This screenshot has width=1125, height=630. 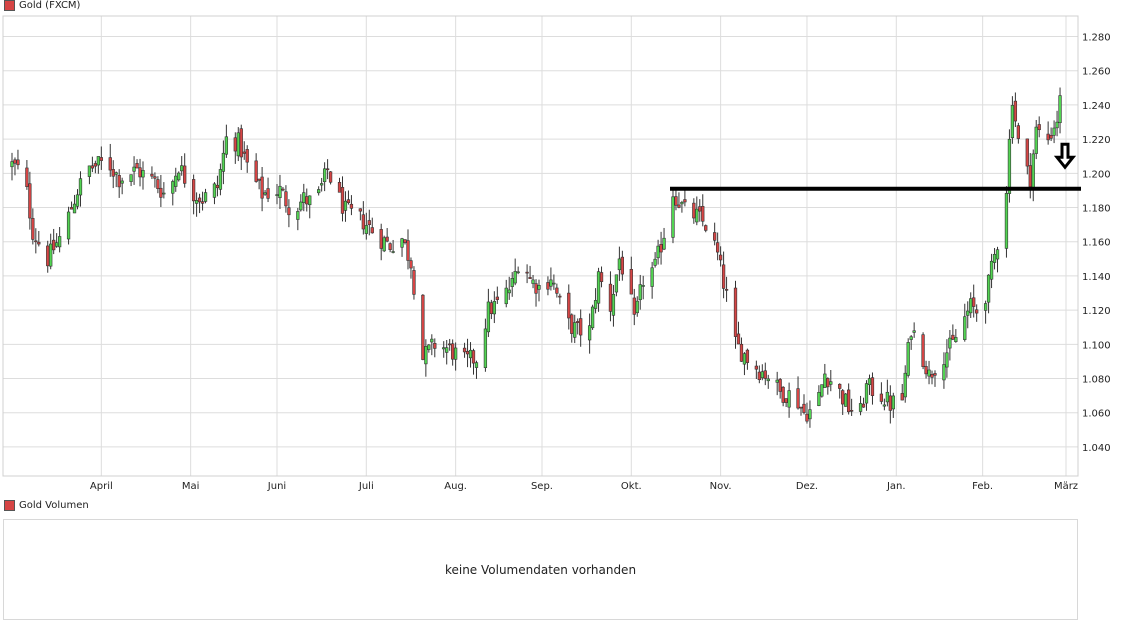 What do you see at coordinates (1096, 209) in the screenshot?
I see `y-tick-label: 1.180` at bounding box center [1096, 209].